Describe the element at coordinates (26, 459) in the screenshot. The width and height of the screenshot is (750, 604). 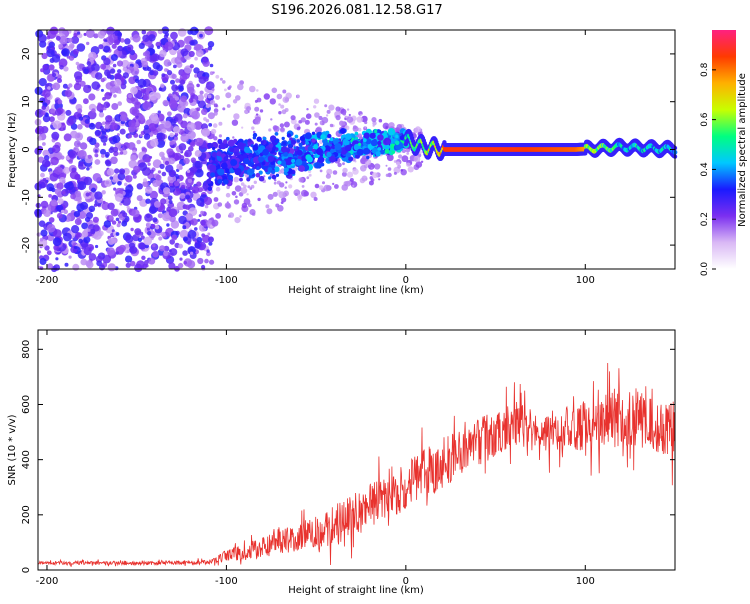
I see `snr-y-tick-label: 400` at that location.